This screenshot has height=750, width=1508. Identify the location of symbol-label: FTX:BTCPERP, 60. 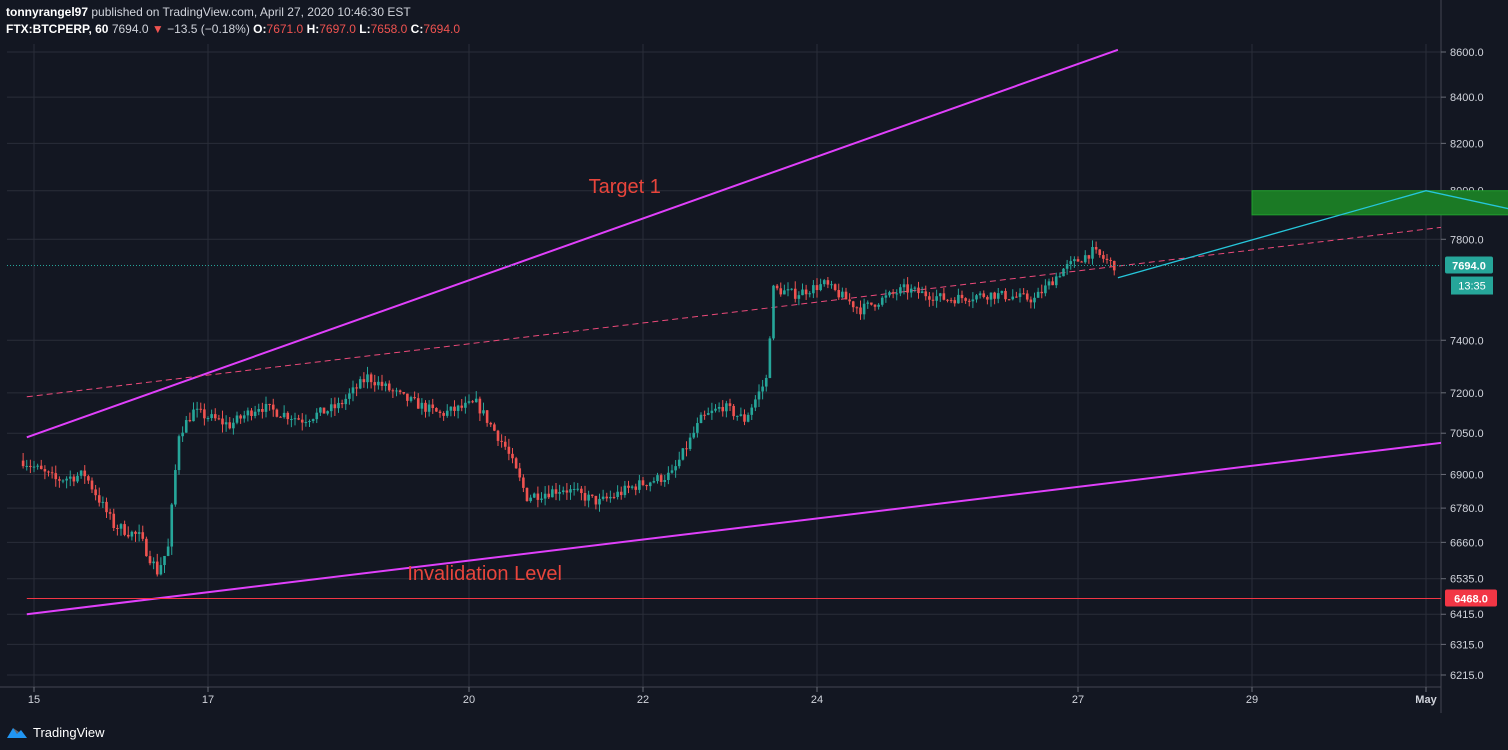
(57, 29).